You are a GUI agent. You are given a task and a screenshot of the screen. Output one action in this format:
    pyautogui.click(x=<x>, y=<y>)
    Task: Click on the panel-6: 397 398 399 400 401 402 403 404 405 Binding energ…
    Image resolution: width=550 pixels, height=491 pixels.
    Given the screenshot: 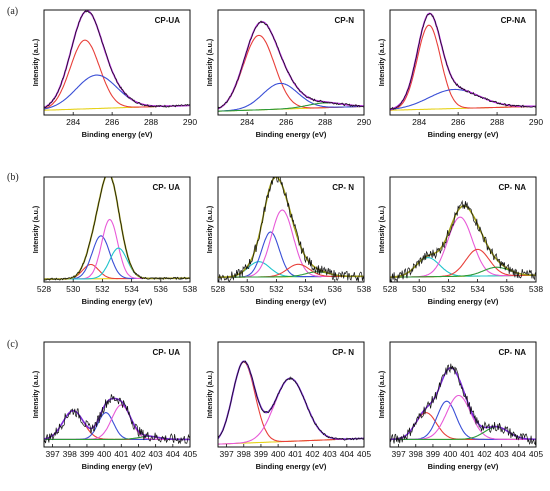 What is the action you would take?
    pyautogui.click(x=115, y=406)
    